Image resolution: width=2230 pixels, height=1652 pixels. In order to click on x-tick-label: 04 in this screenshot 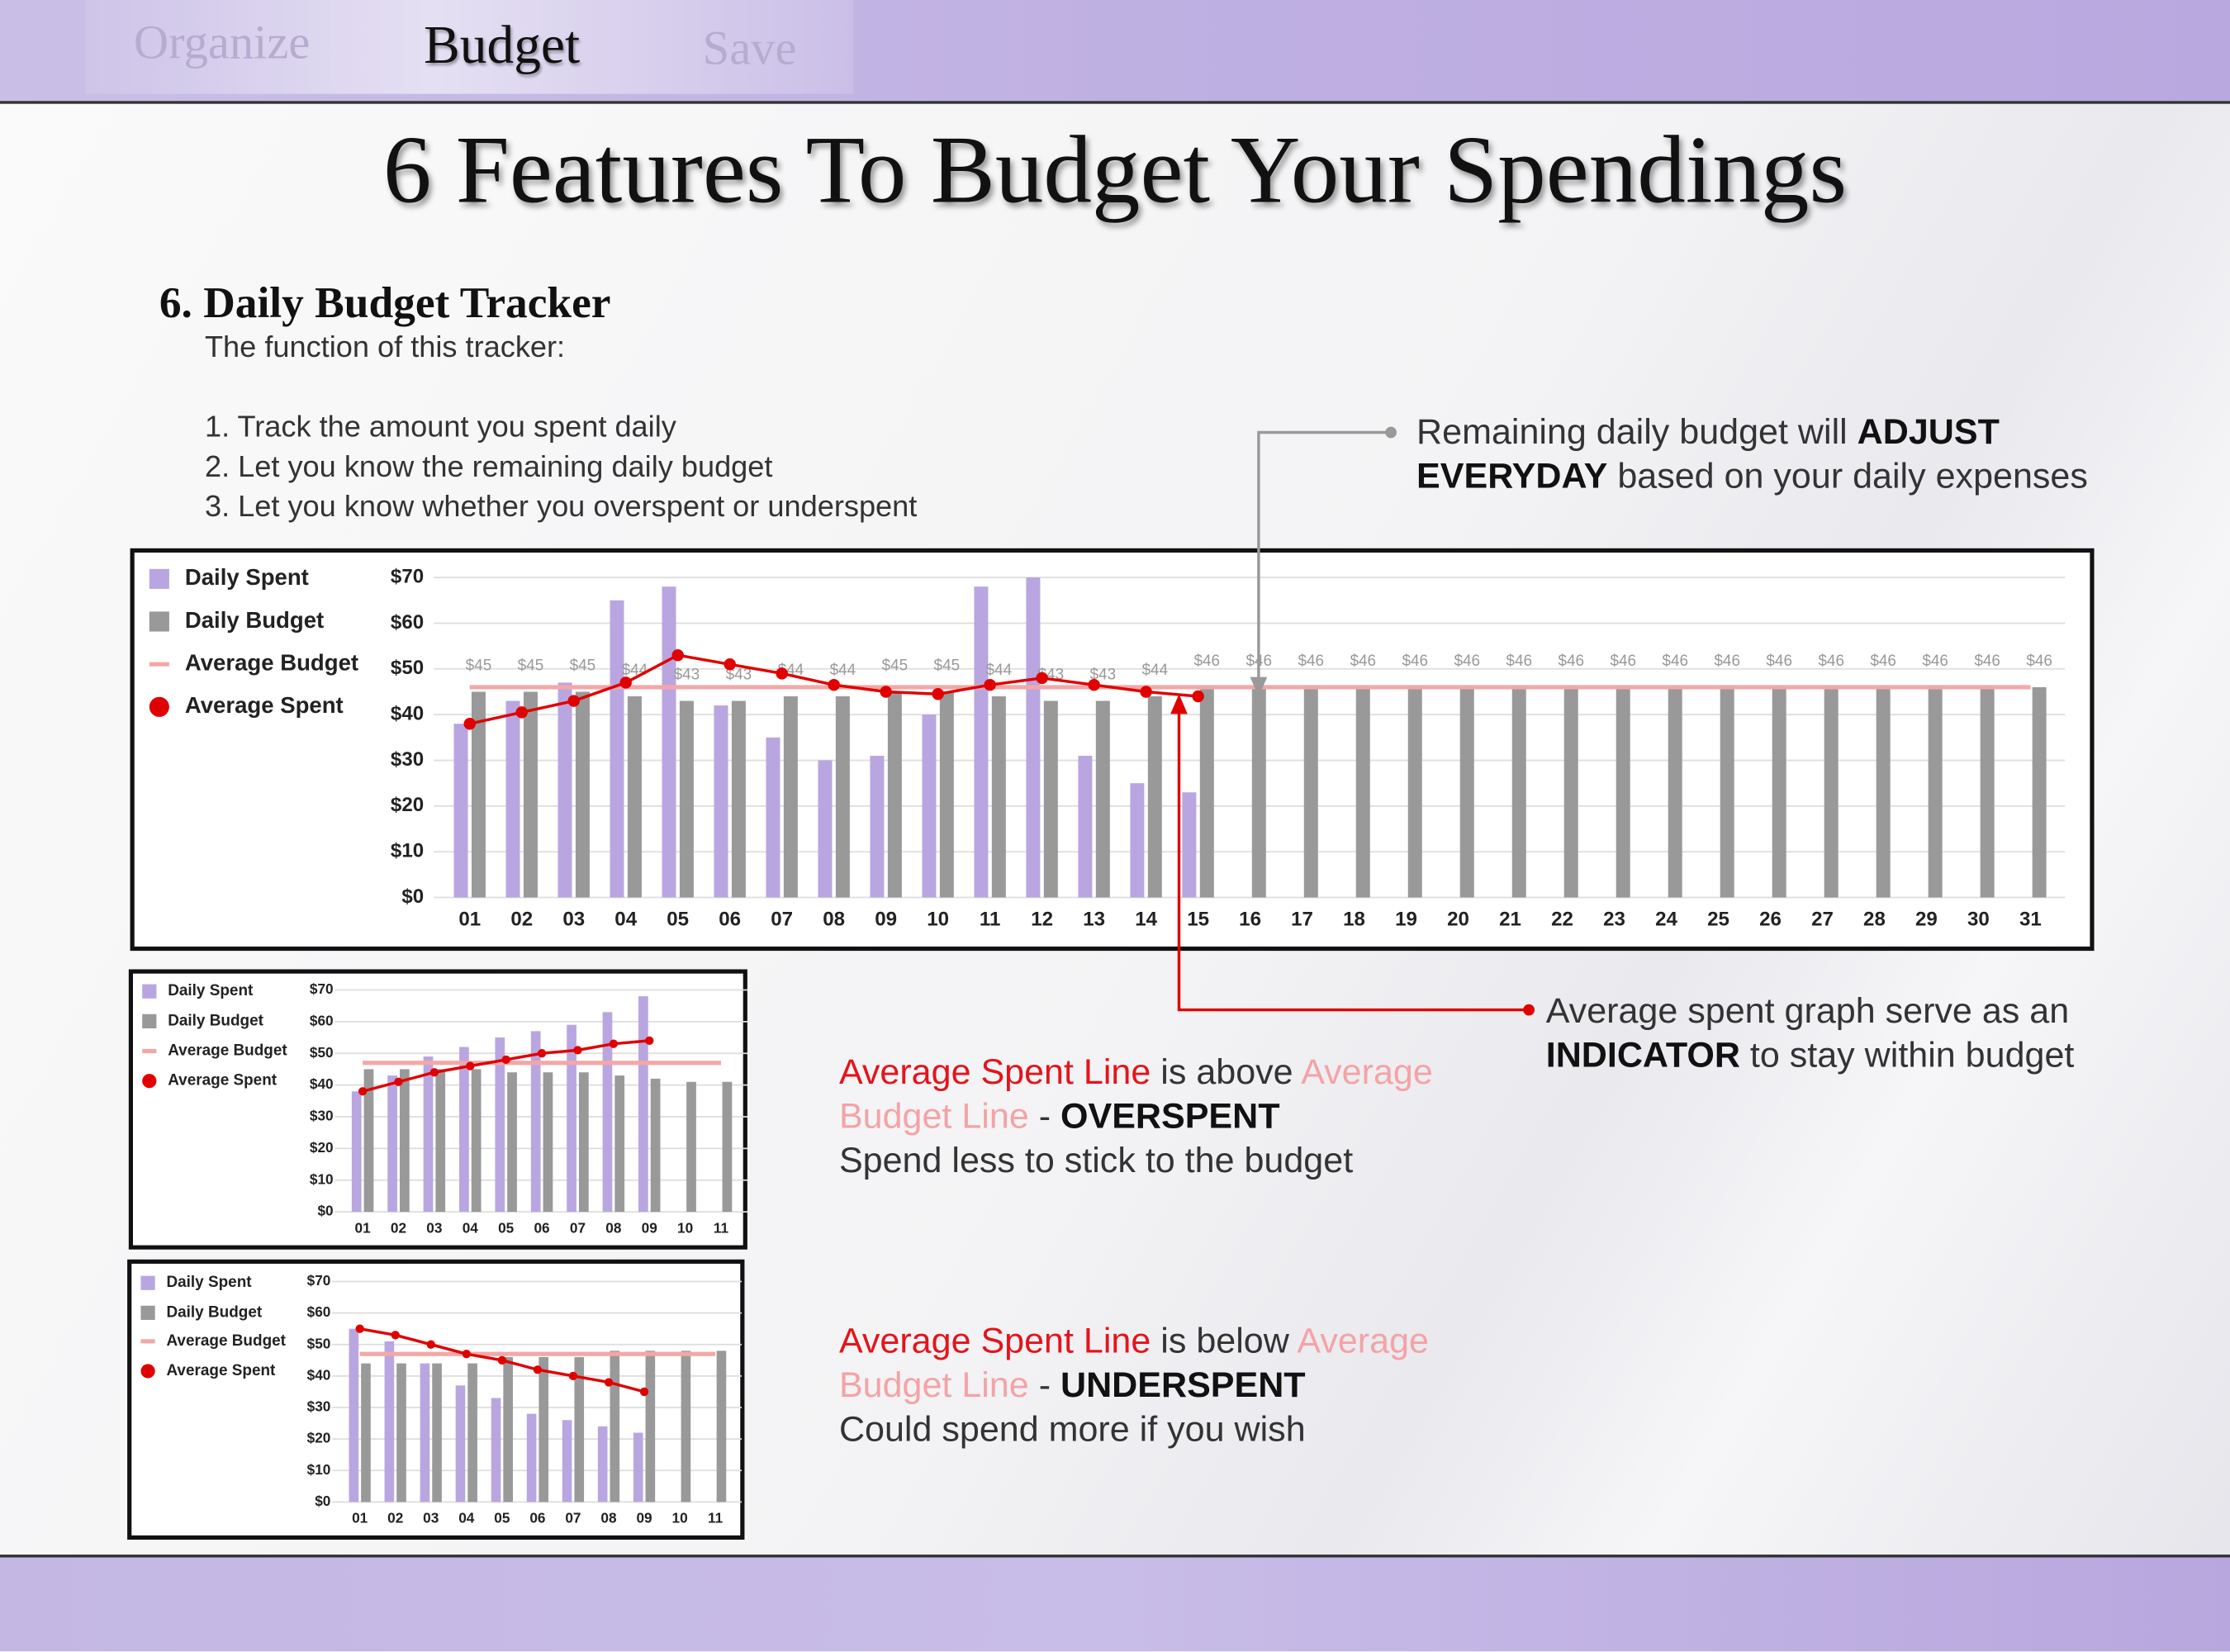, I will do `click(466, 1518)`.